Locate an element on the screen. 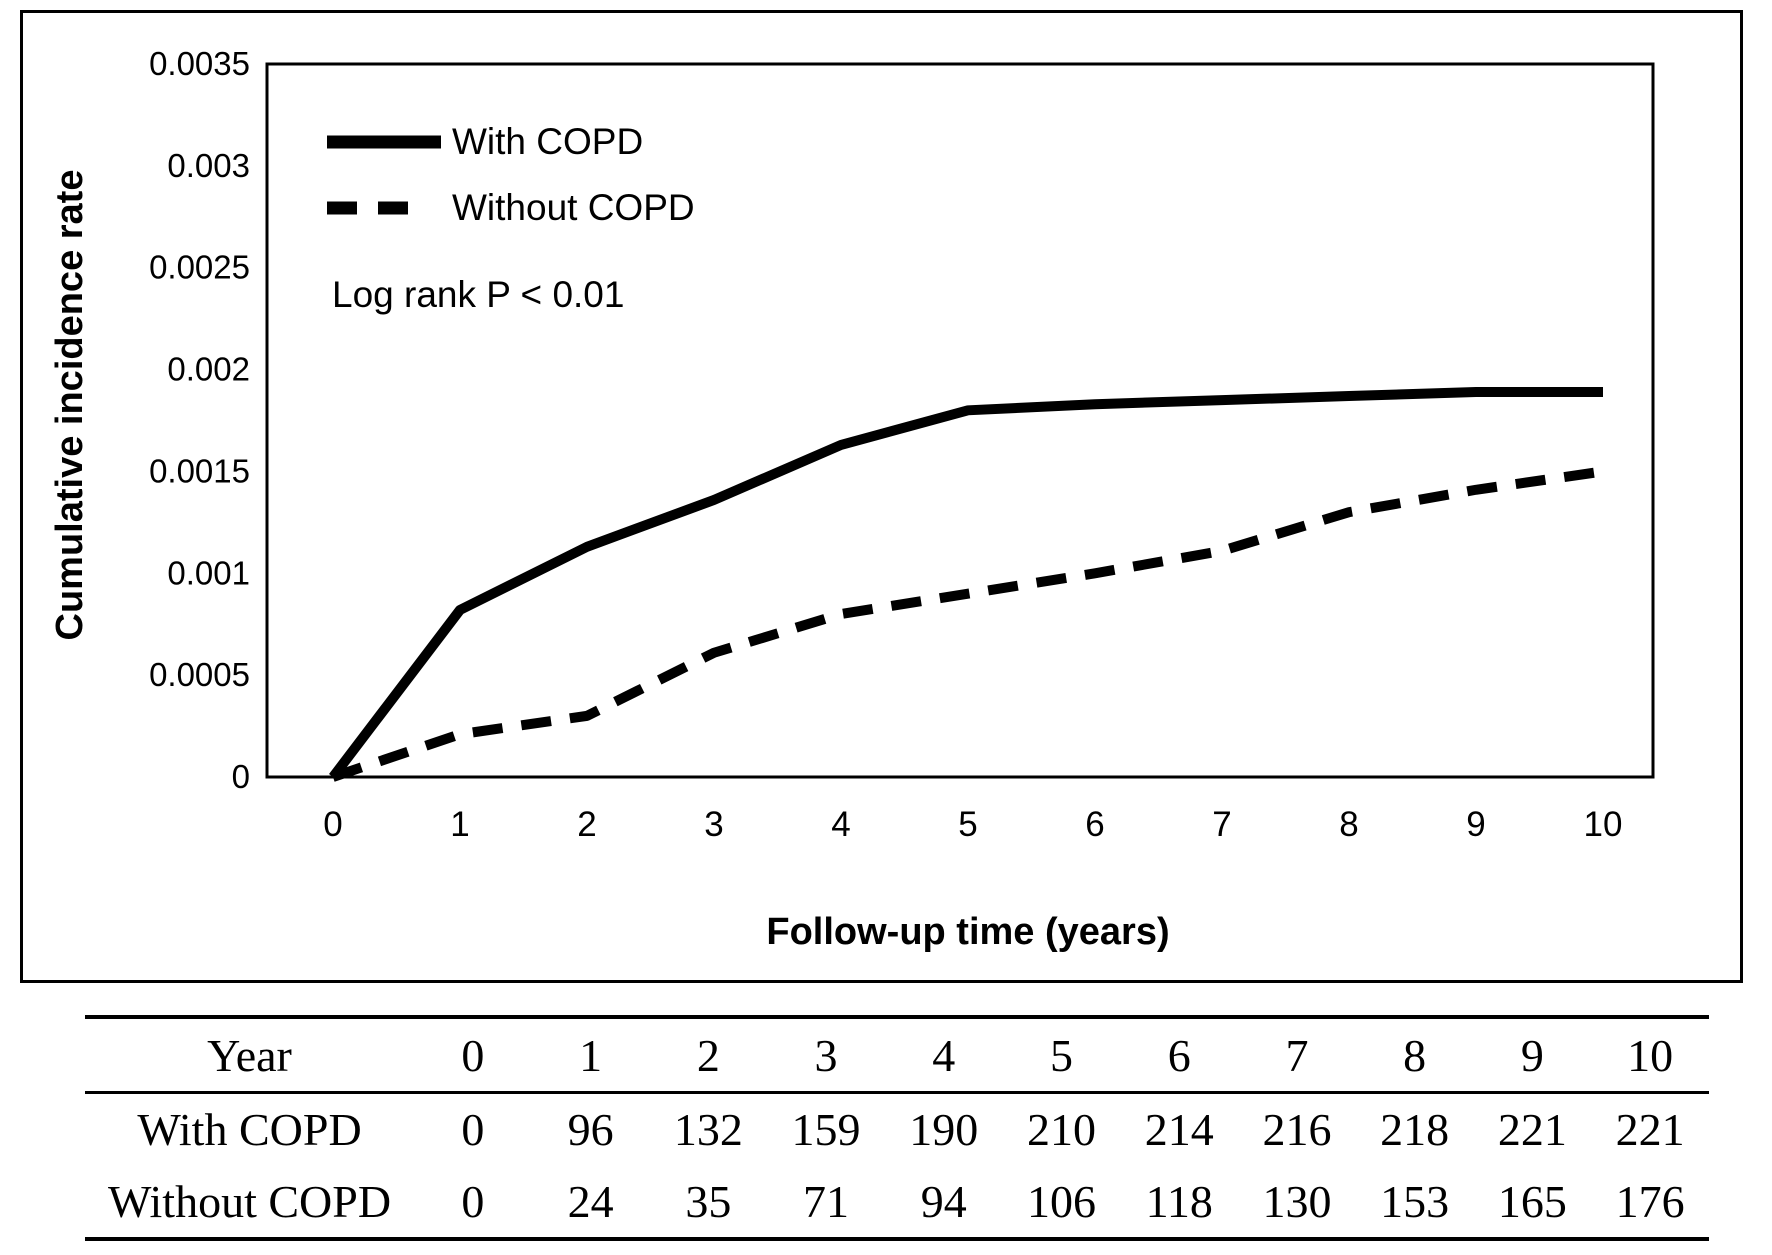 This screenshot has width=1772, height=1255. y-tick-label: 0.0015 is located at coordinates (199, 470).